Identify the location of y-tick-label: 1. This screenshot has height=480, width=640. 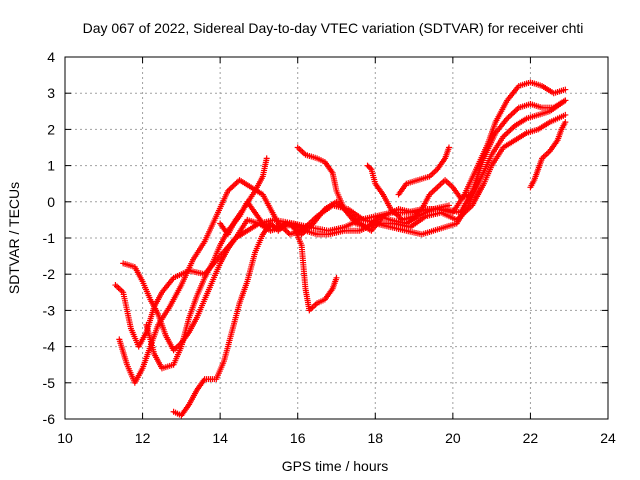
(51, 166).